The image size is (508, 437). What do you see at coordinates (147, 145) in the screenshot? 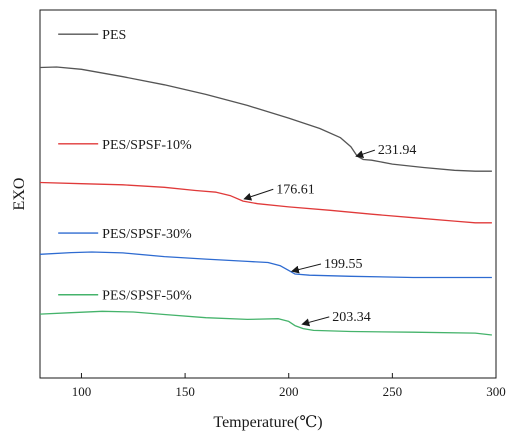
I see `series-label-1: PES/SPSF-10%` at bounding box center [147, 145].